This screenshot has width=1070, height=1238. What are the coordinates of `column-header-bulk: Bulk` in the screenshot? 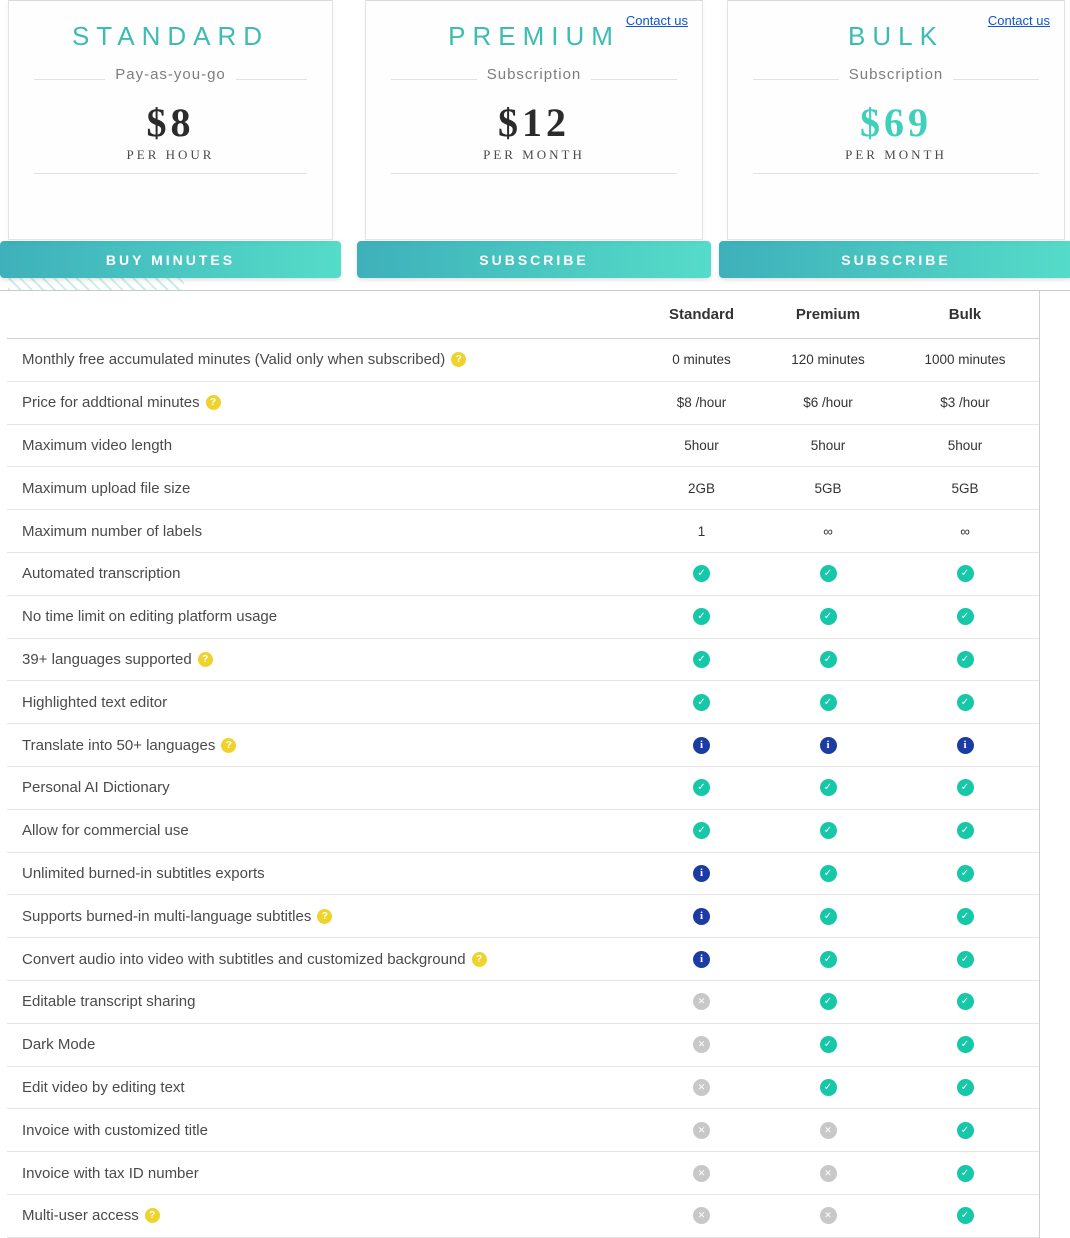 It's located at (965, 314).